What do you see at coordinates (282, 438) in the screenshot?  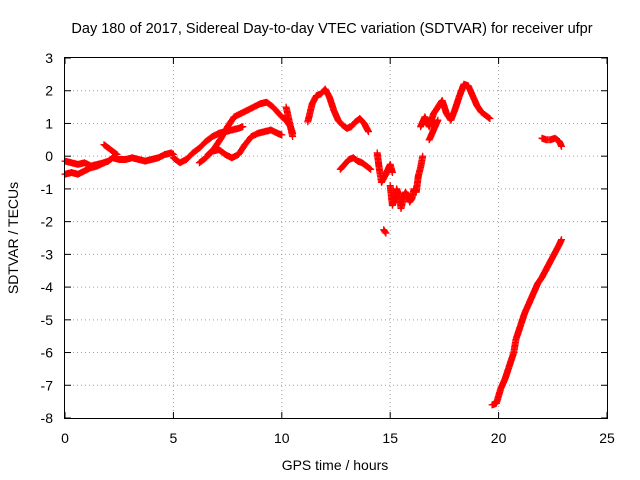 I see `x-tick-label: 10` at bounding box center [282, 438].